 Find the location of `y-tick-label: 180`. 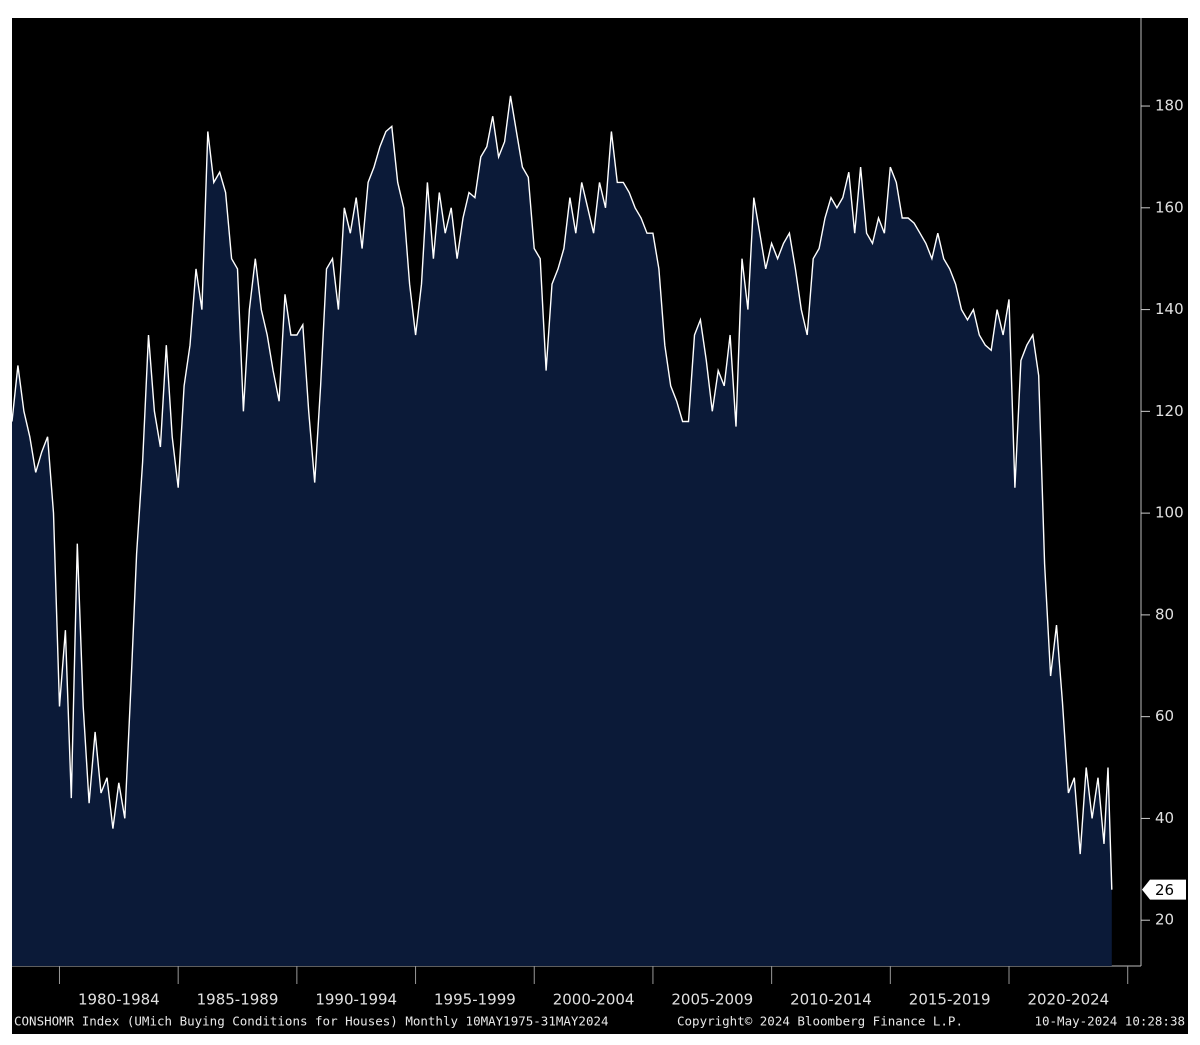

y-tick-label: 180 is located at coordinates (1169, 106).